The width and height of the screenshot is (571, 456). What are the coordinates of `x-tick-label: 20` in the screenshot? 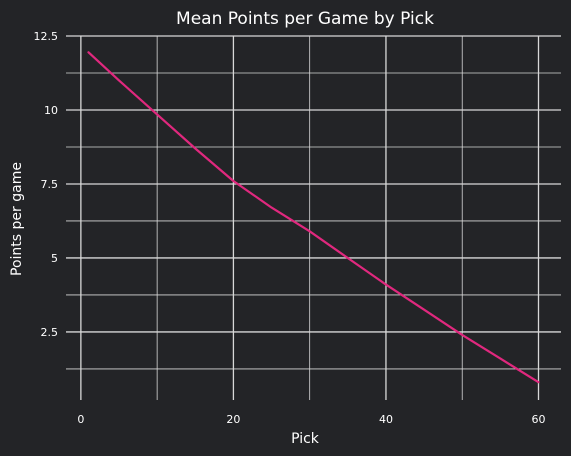 It's located at (233, 419).